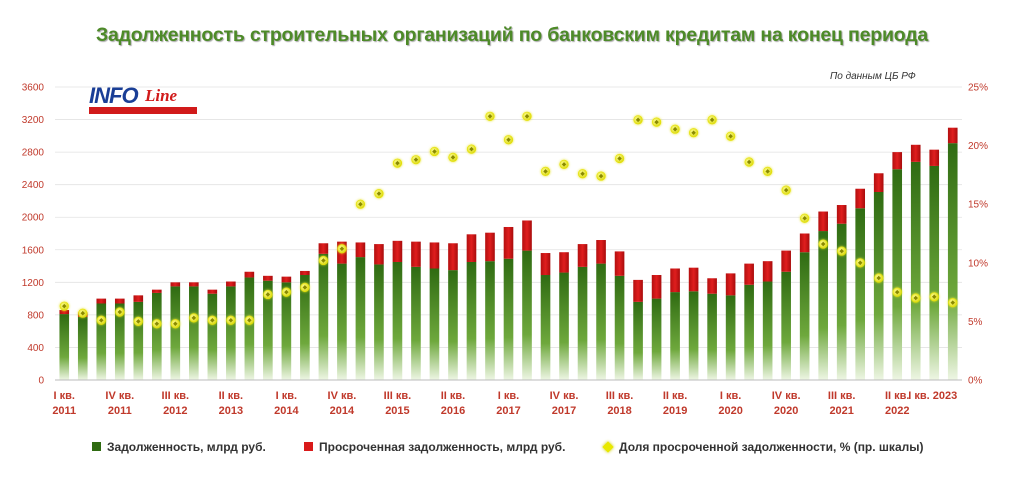  I want to click on y-right-tick-label: 0%, so click(975, 381).